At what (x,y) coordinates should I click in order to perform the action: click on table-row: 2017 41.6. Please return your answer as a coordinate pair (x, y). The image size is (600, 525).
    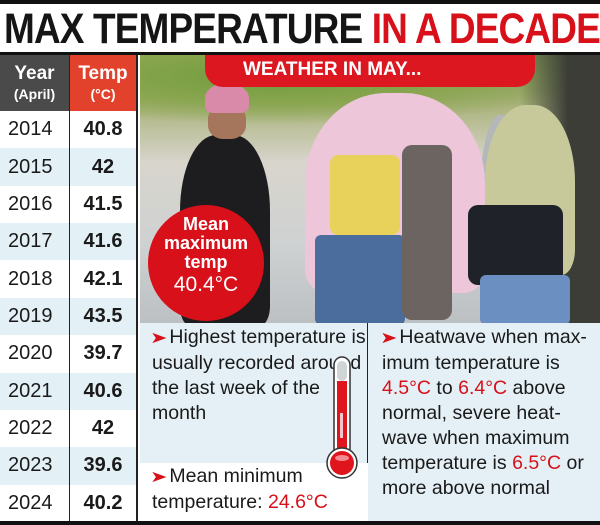
    Looking at the image, I should click on (68, 242).